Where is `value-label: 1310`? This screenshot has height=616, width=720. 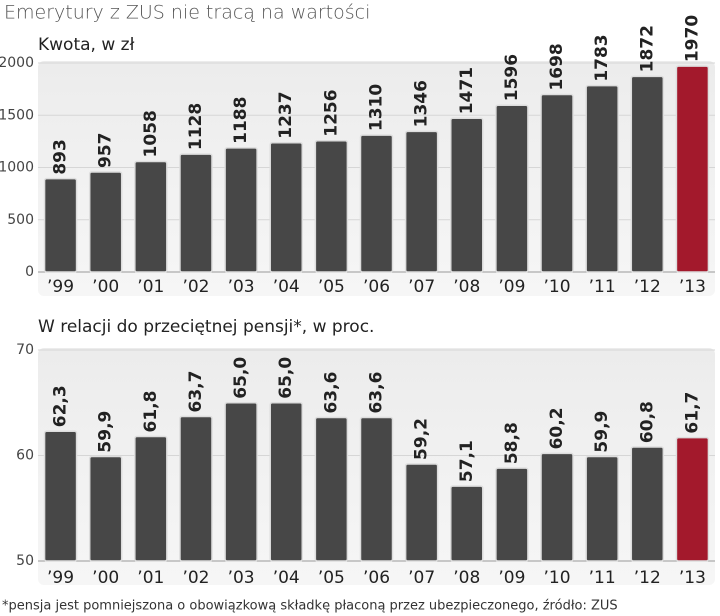
value-label: 1310 is located at coordinates (377, 107).